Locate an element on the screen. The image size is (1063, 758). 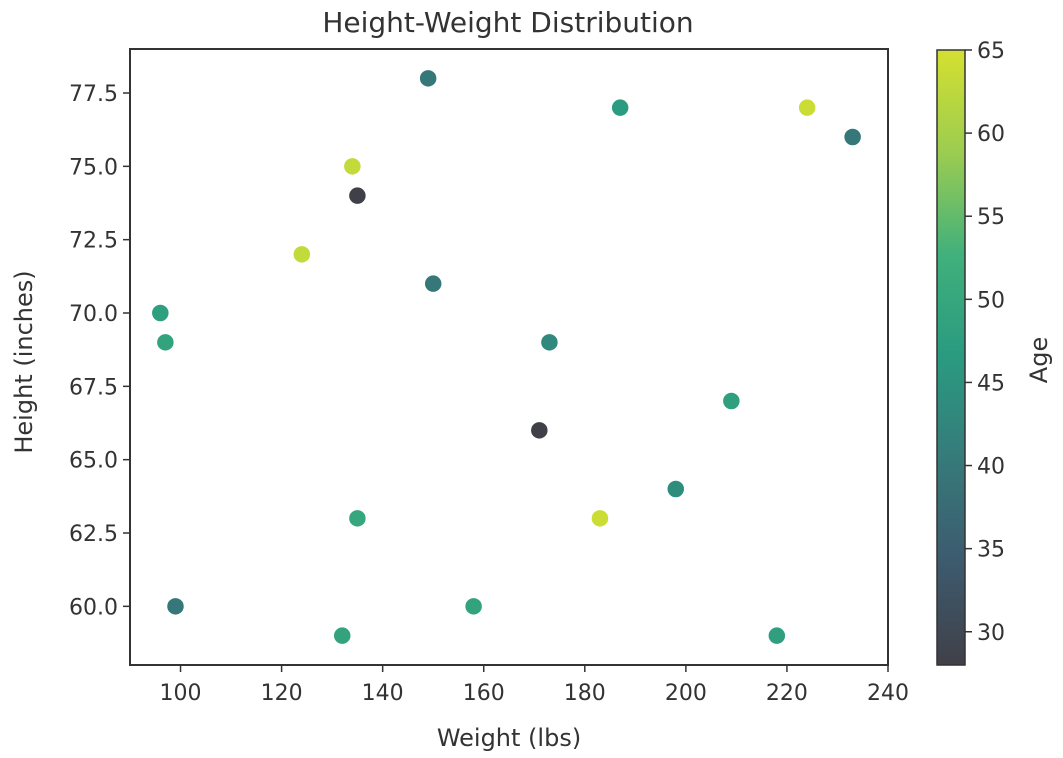
colorbar-tick-label: 60 is located at coordinates (991, 134).